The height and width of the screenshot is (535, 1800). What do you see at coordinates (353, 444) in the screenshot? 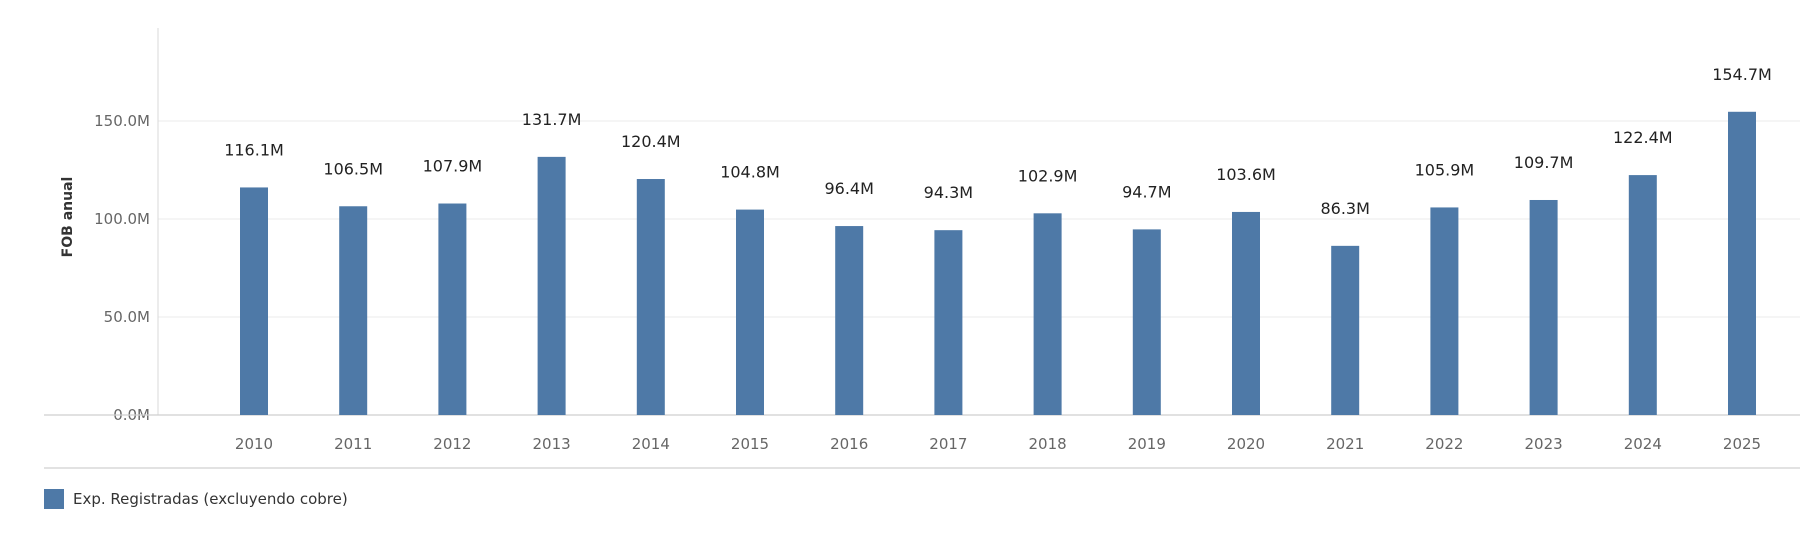
I see `x-tick-label: 2011` at bounding box center [353, 444].